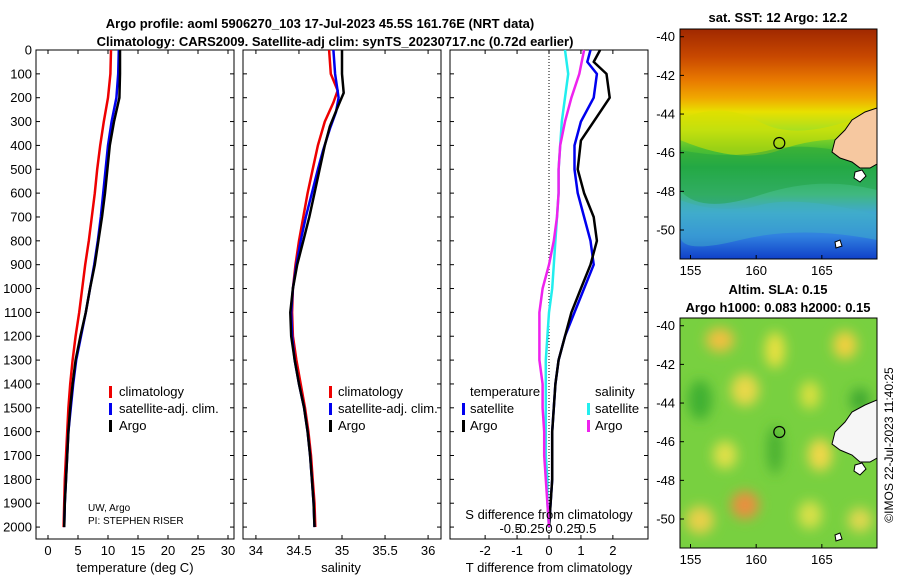 The height and width of the screenshot is (580, 900). What do you see at coordinates (492, 408) in the screenshot?
I see `legend-label-temp-satellite: satellite` at bounding box center [492, 408].